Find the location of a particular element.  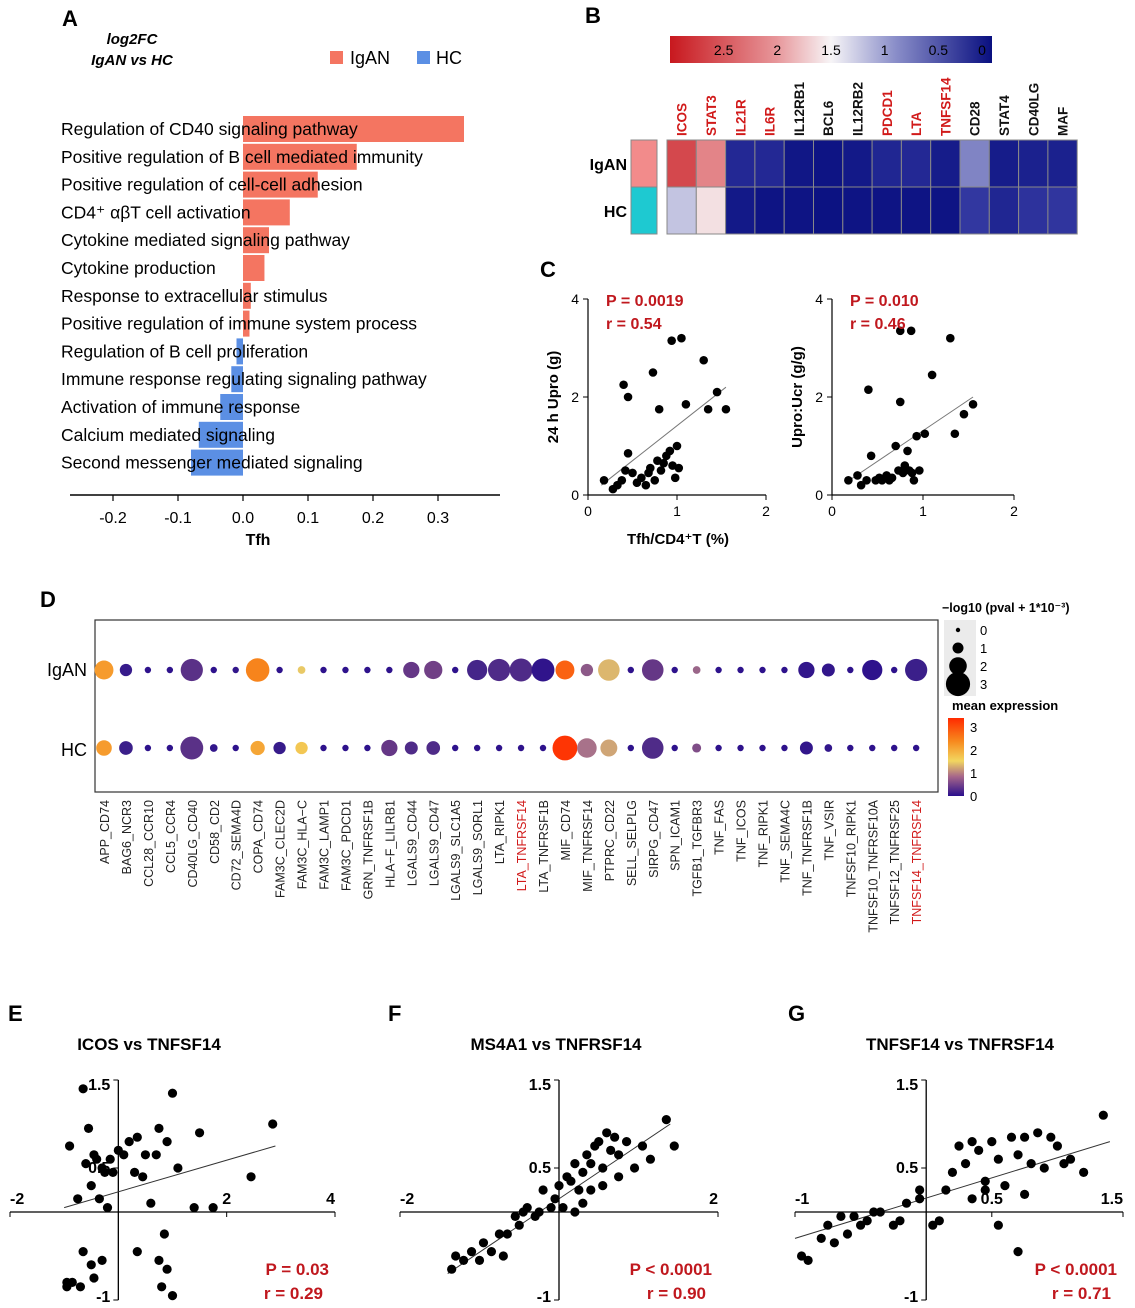

efg-ytick-label-2-2: -1 is located at coordinates (911, 1297).